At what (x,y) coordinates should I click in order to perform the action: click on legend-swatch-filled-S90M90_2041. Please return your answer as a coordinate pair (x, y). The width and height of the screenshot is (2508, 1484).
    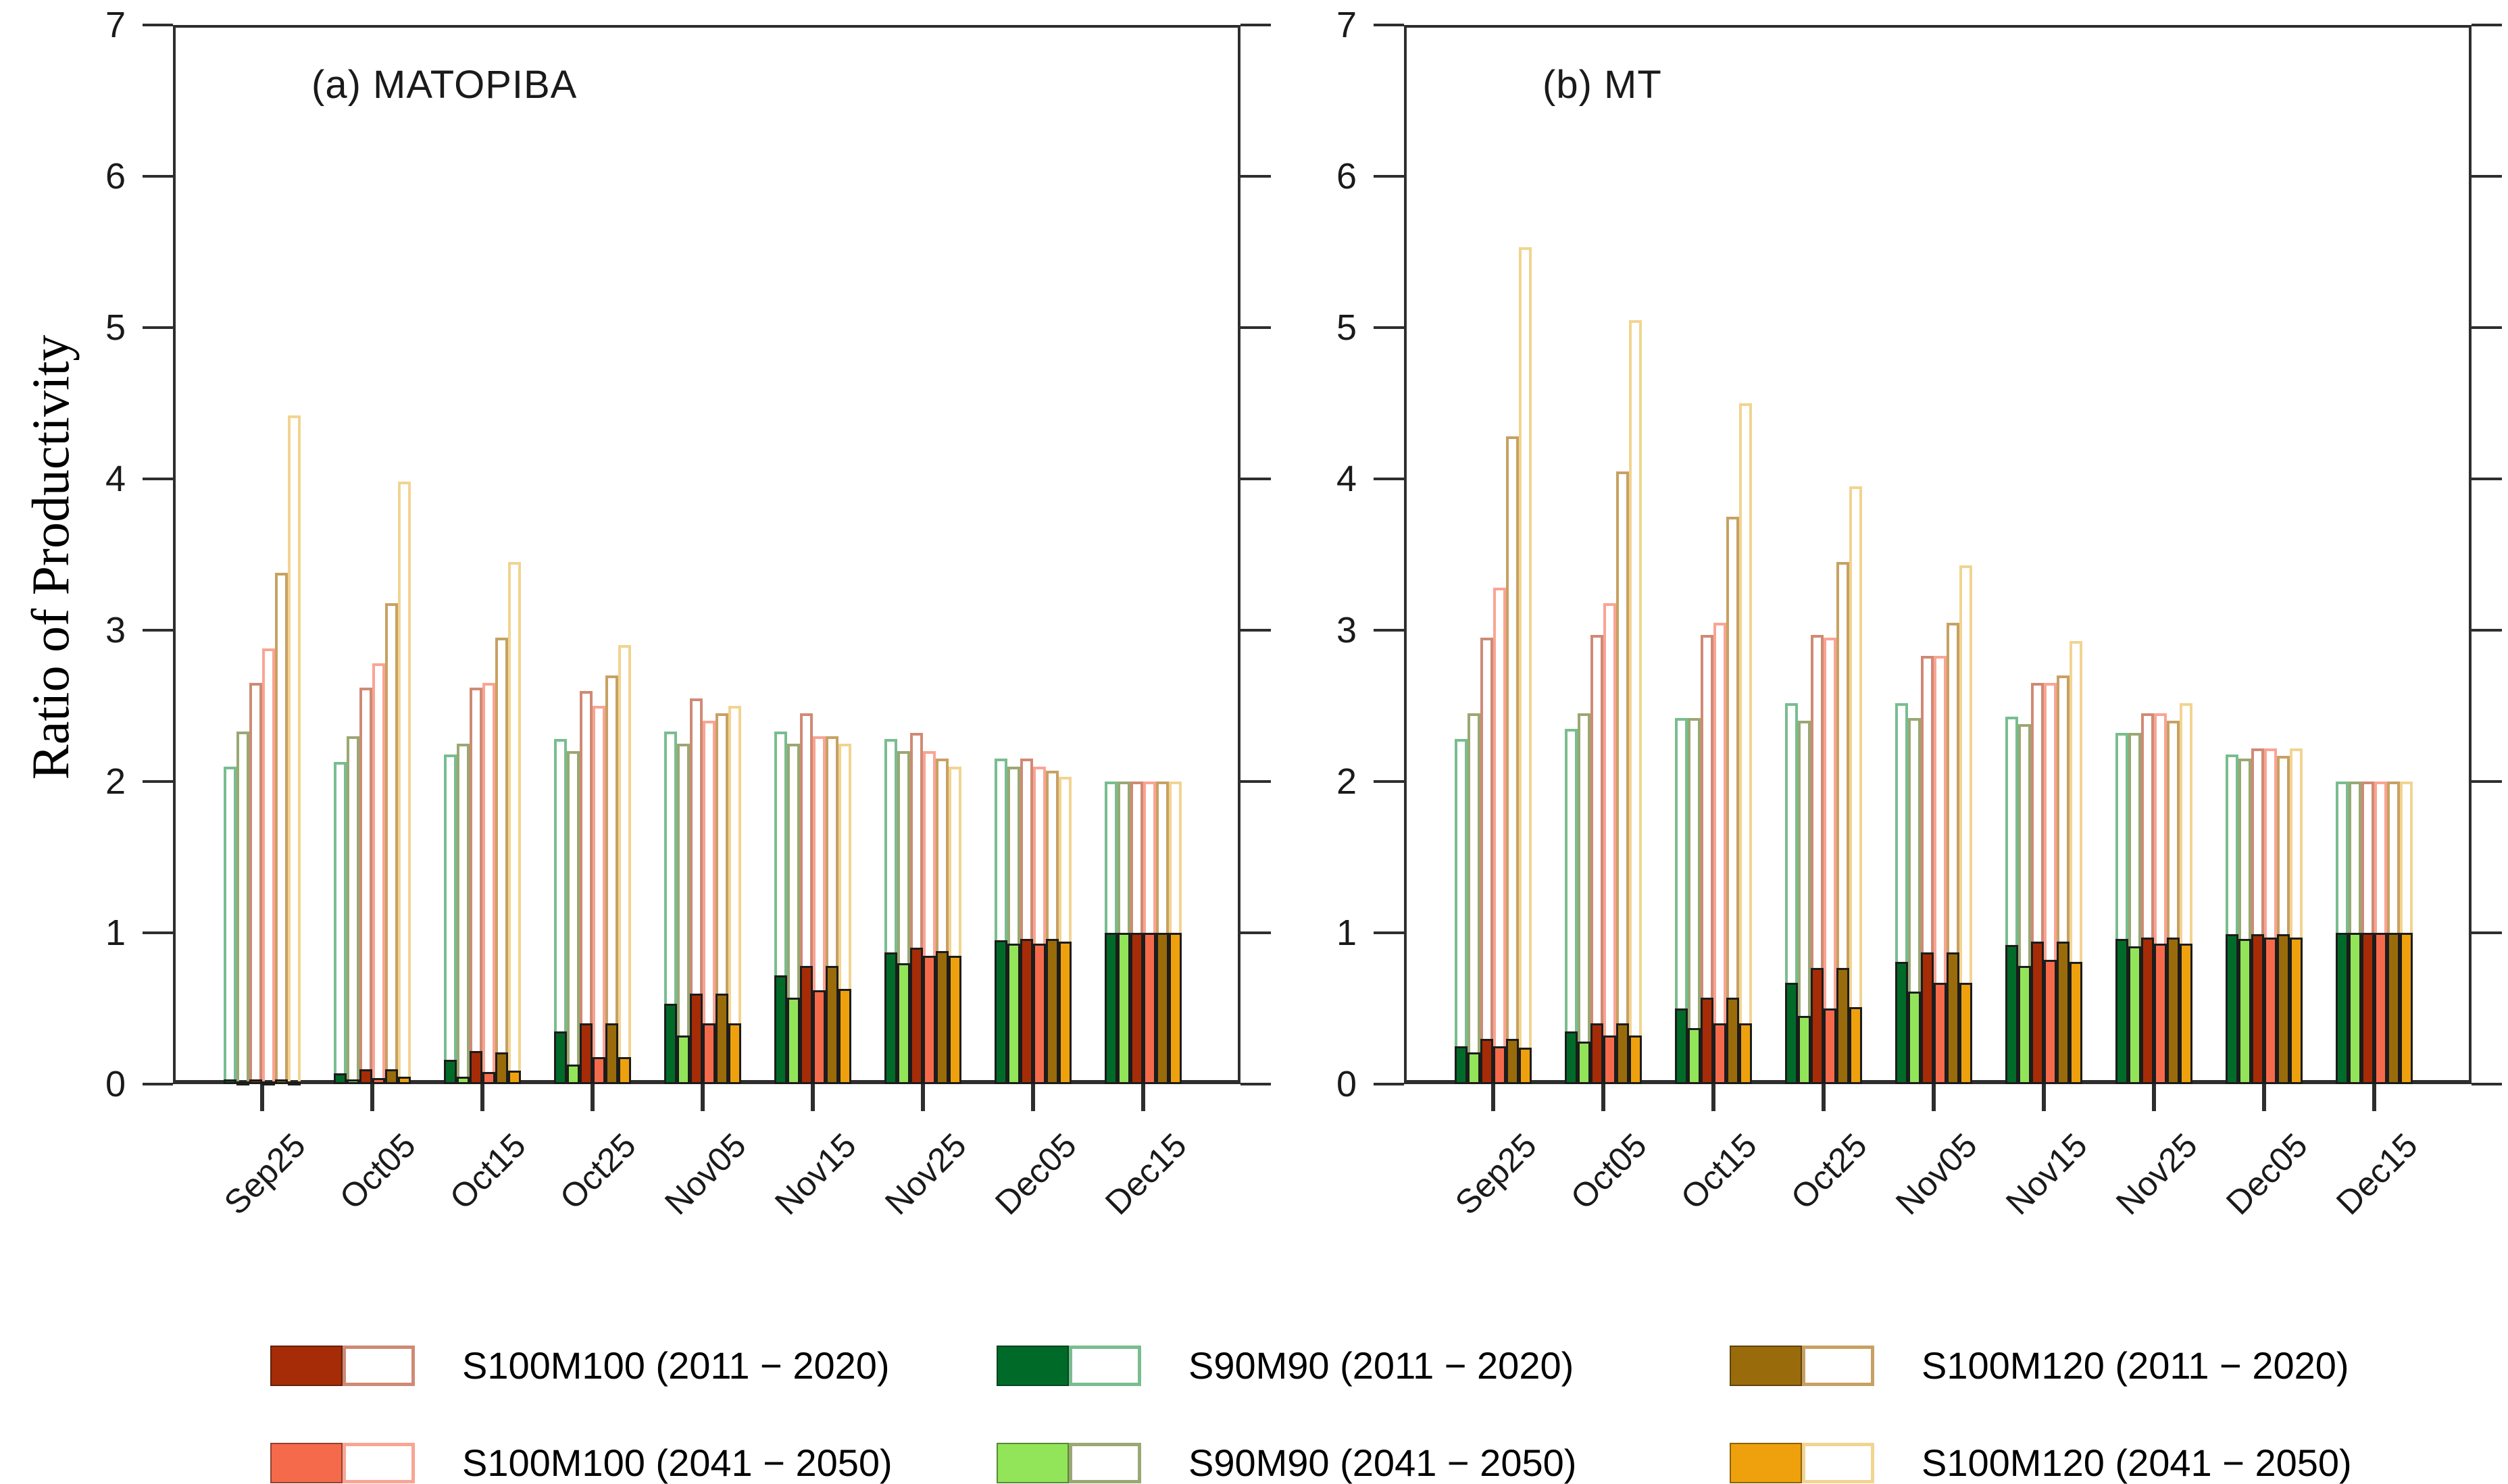
    Looking at the image, I should click on (1033, 1463).